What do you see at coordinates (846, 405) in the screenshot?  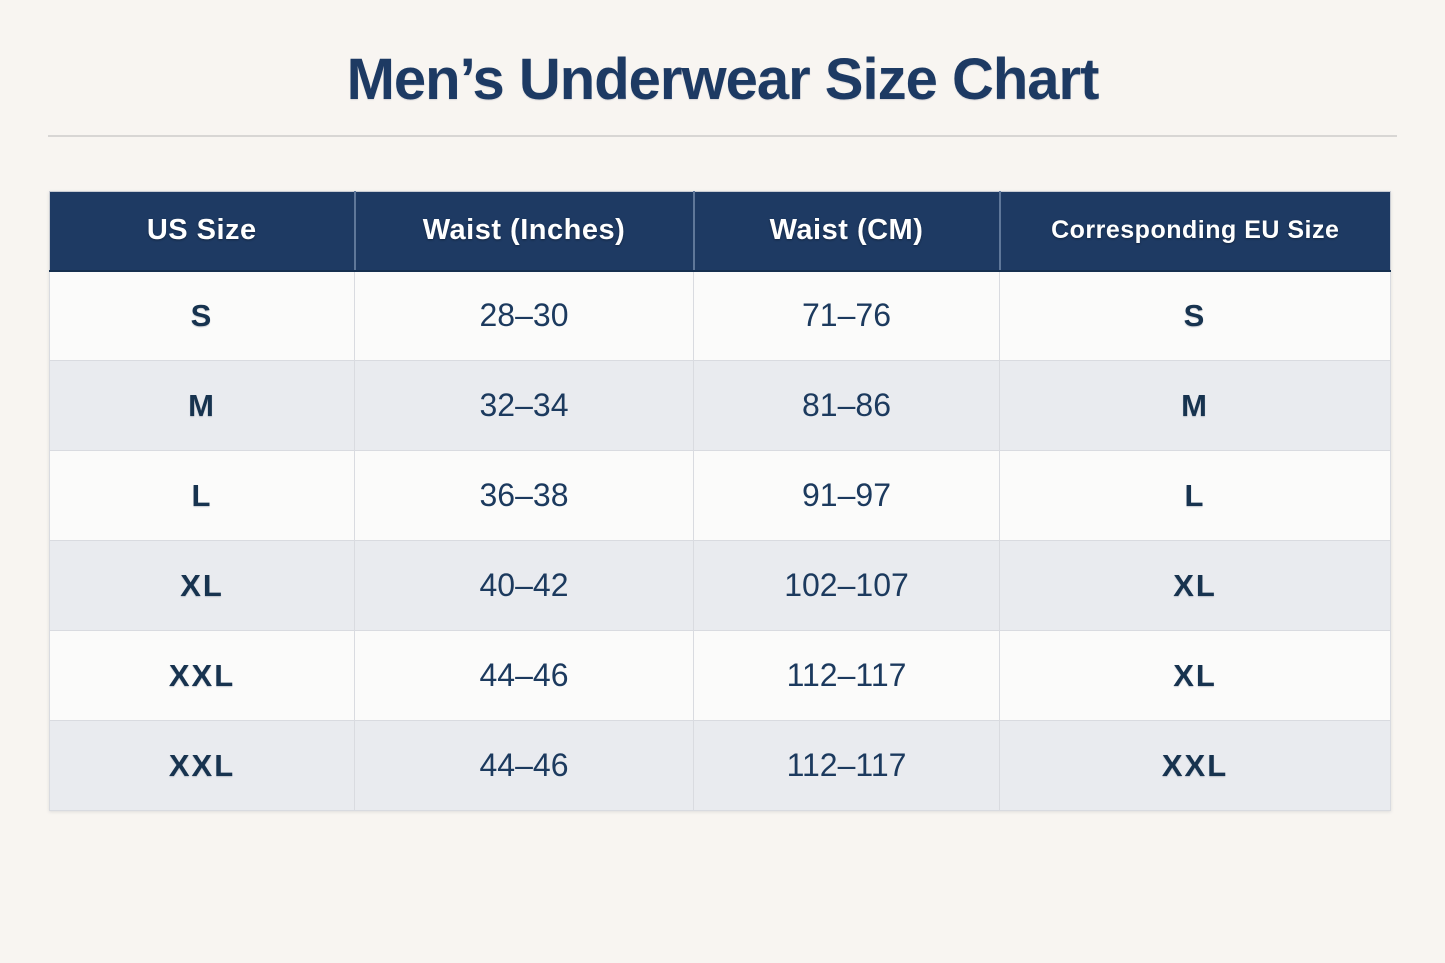 I see `table-cell: 81–86` at bounding box center [846, 405].